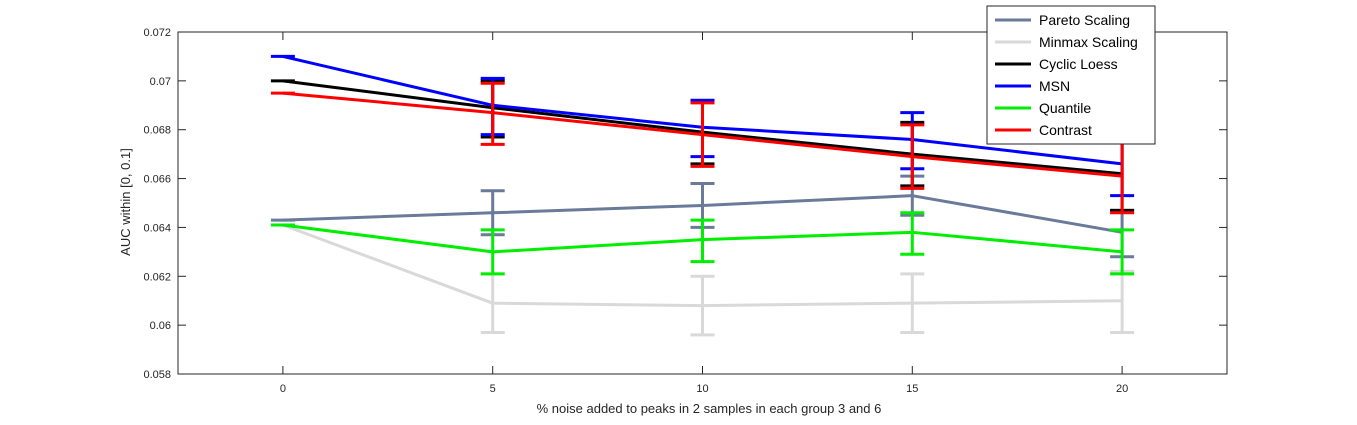 The width and height of the screenshot is (1357, 425). What do you see at coordinates (1065, 130) in the screenshot?
I see `legend-entry: Contrast` at bounding box center [1065, 130].